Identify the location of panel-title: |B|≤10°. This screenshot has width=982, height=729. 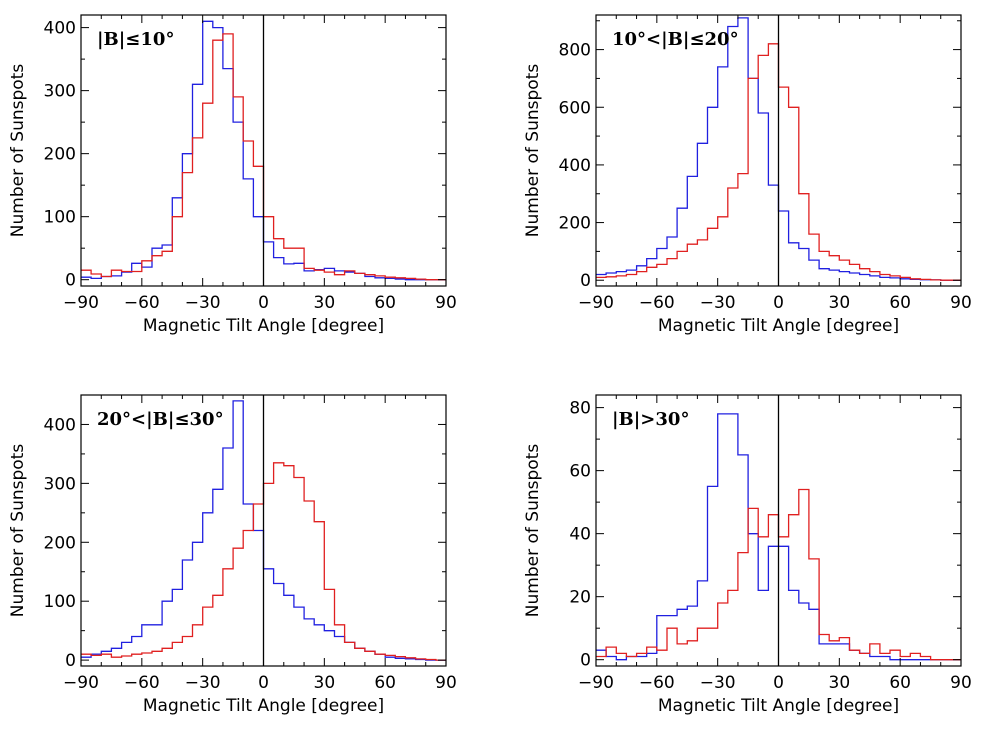
(135, 39).